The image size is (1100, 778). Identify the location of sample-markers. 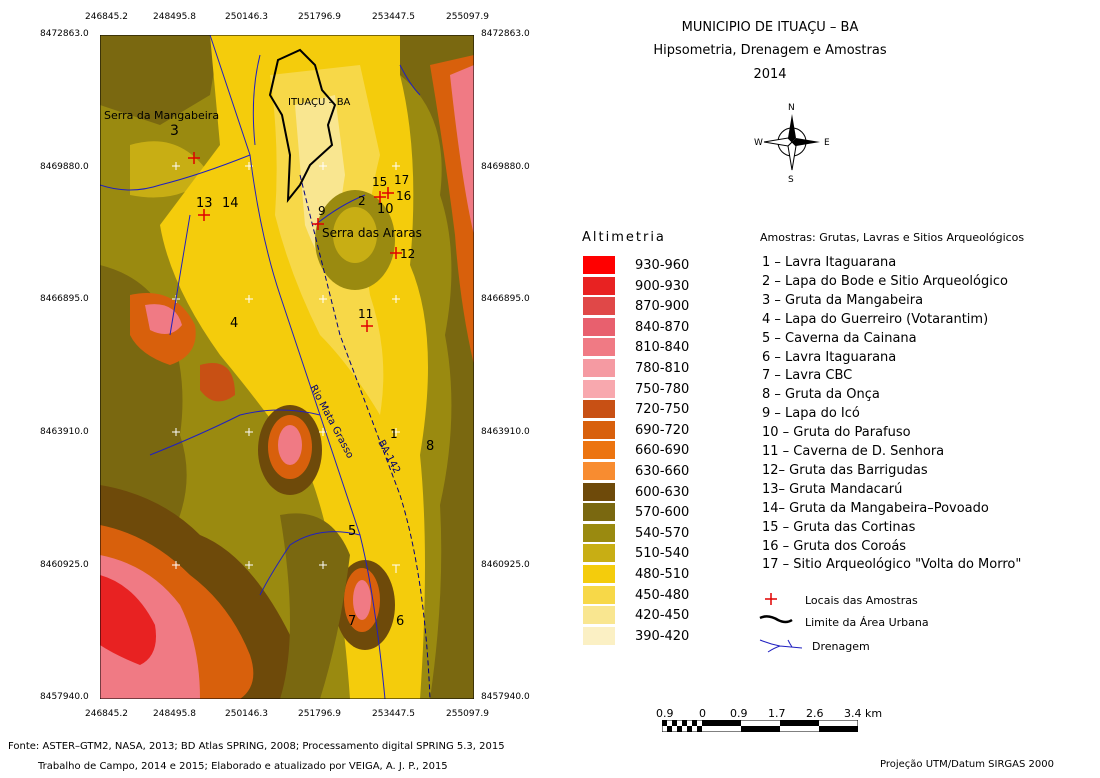
(295, 242).